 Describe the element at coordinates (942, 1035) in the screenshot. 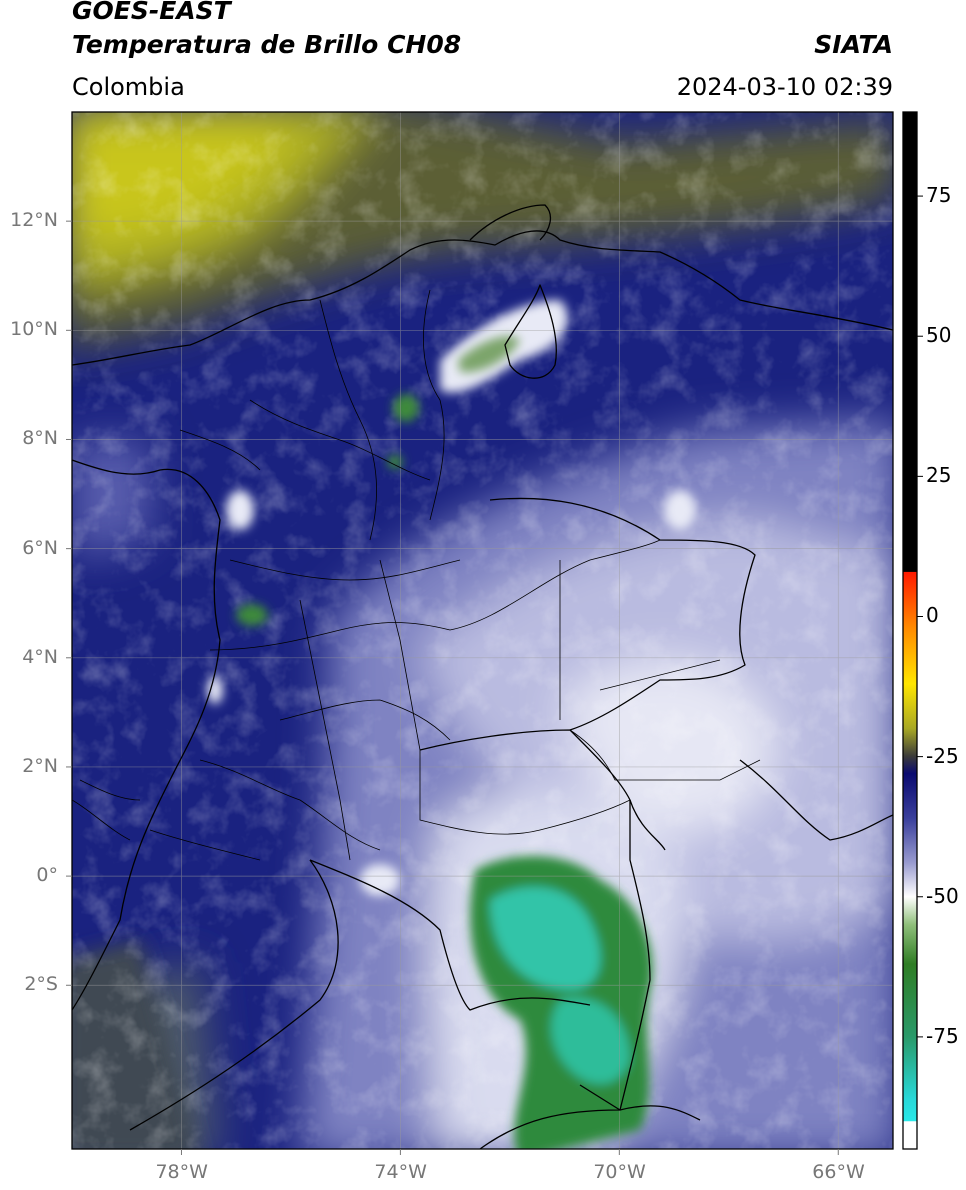

I see `colorbar-tick-label: -75` at that location.